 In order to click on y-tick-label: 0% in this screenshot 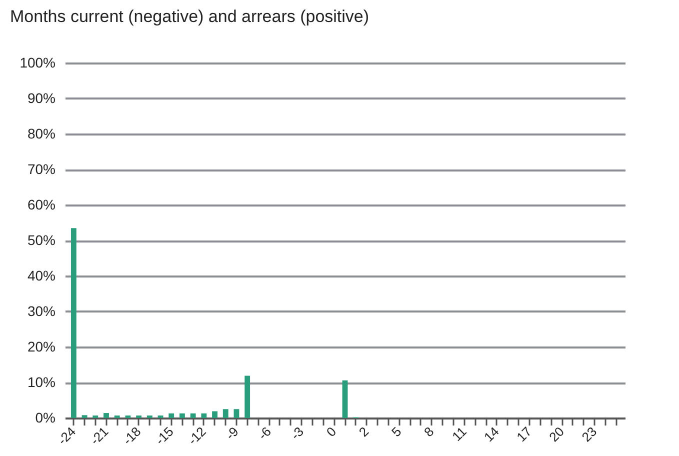, I will do `click(45, 418)`.